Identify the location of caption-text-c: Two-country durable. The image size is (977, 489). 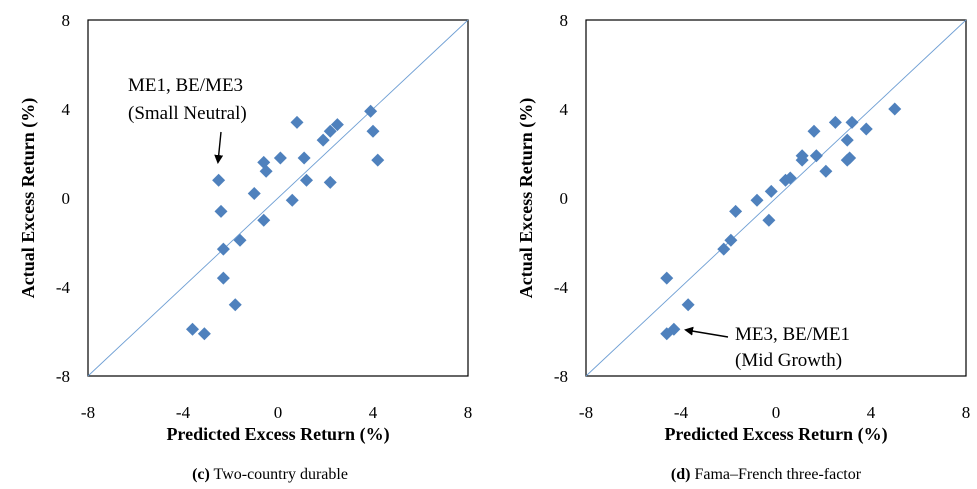
(279, 474).